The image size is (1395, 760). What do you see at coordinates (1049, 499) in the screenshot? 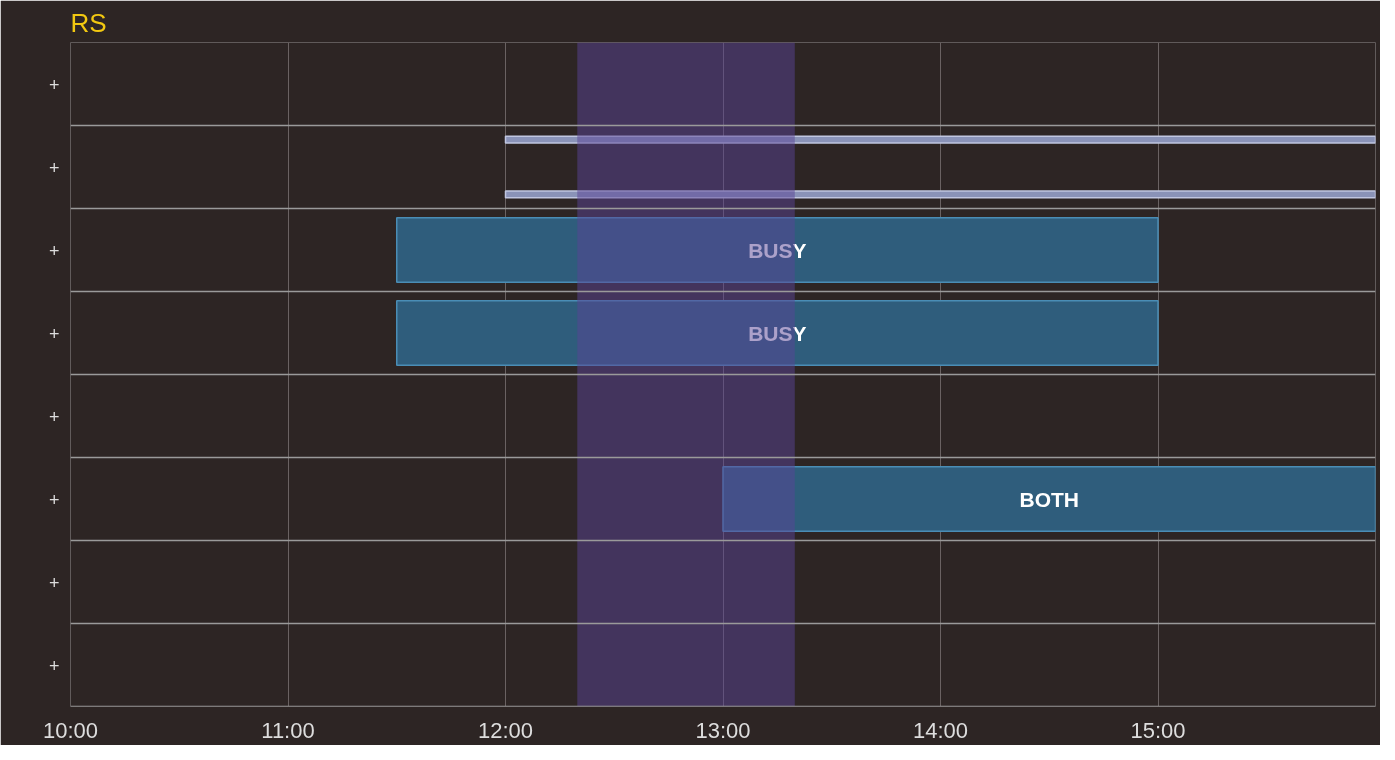
I see `data-label: BOTH` at bounding box center [1049, 499].